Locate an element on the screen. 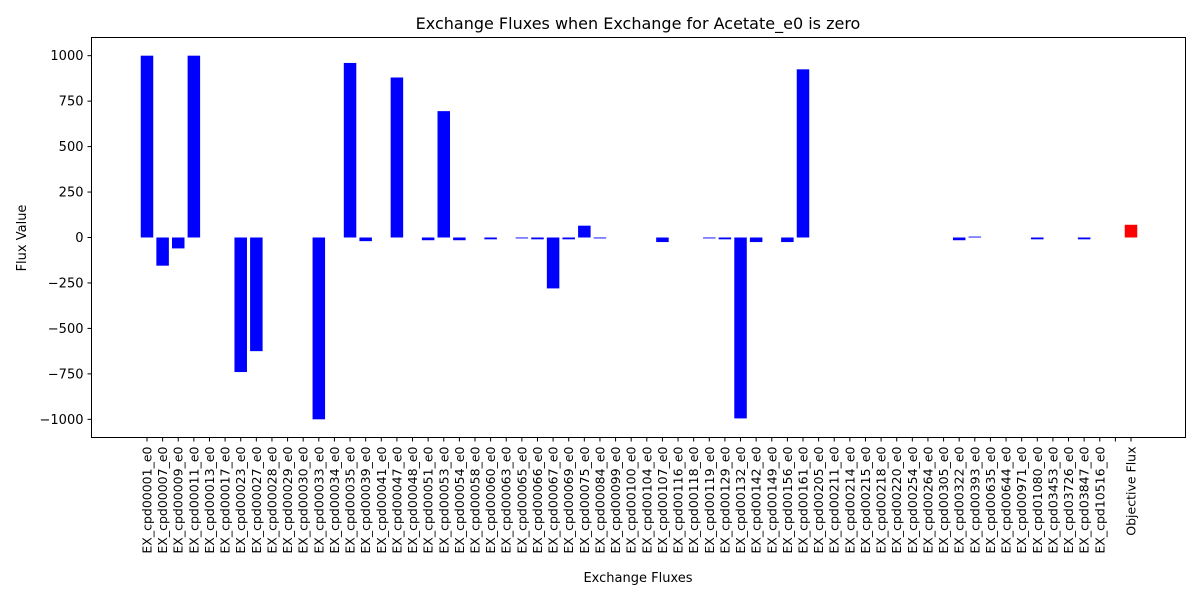 The image size is (1200, 600). x-tick-label: EX_cpd00011_e0 is located at coordinates (193, 499).